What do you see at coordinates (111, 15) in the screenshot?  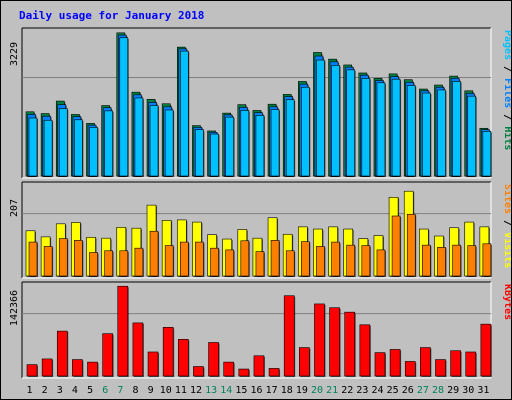 I see `chart-title: Daily usage for January 2018` at bounding box center [111, 15].